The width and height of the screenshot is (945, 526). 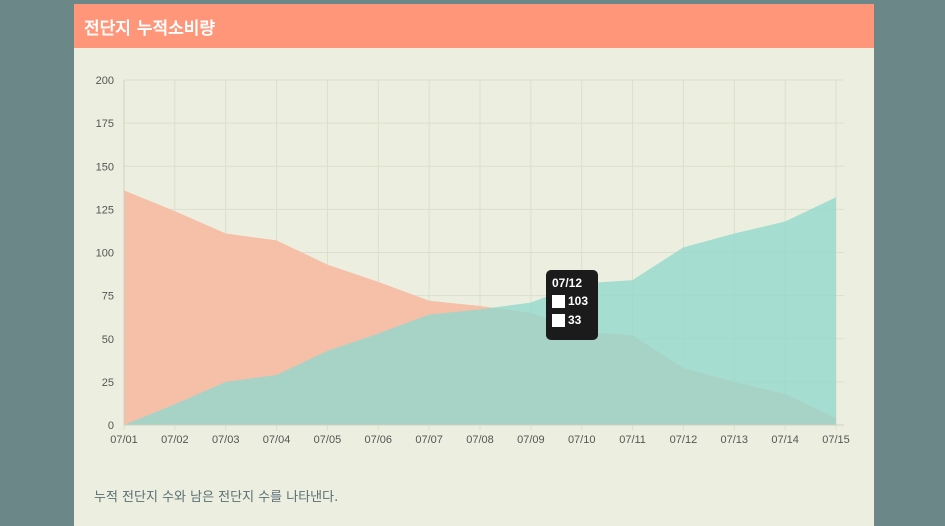 I want to click on page-title: 전단지 누적소비량, so click(x=150, y=28).